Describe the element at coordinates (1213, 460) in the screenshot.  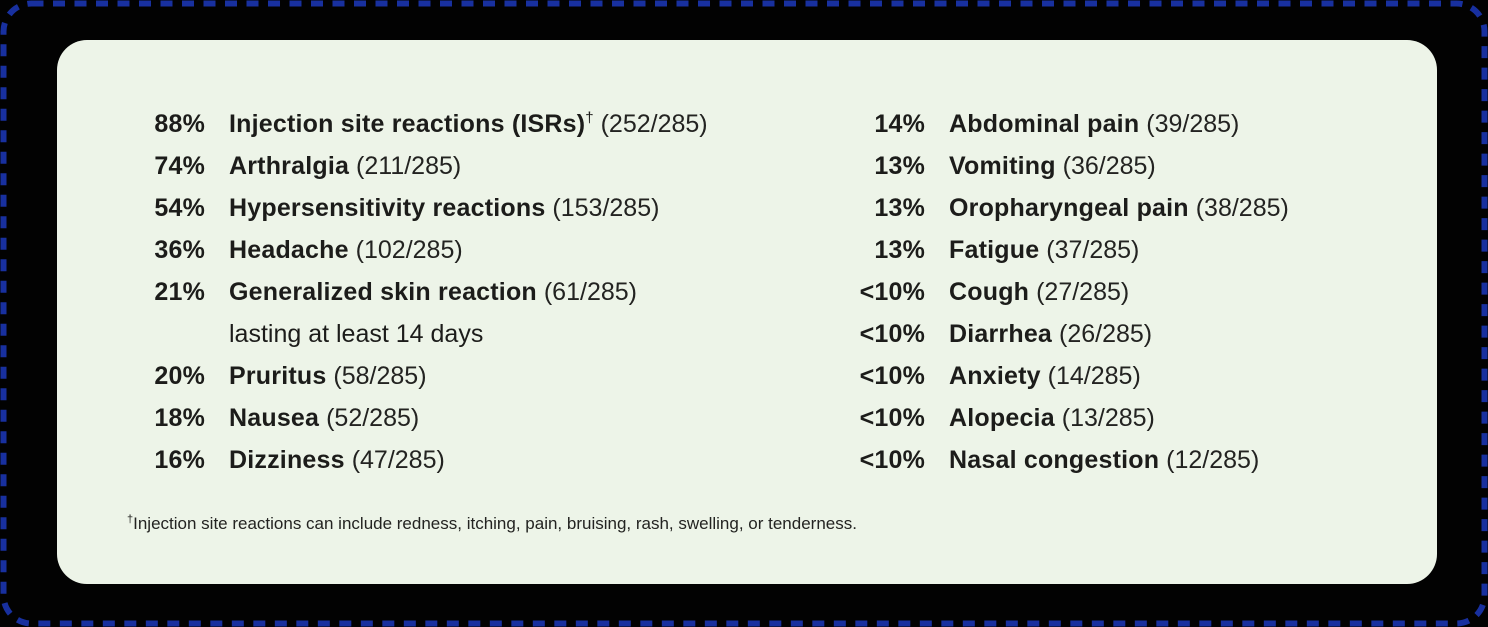
I see `reaction-count: (12/285)` at that location.